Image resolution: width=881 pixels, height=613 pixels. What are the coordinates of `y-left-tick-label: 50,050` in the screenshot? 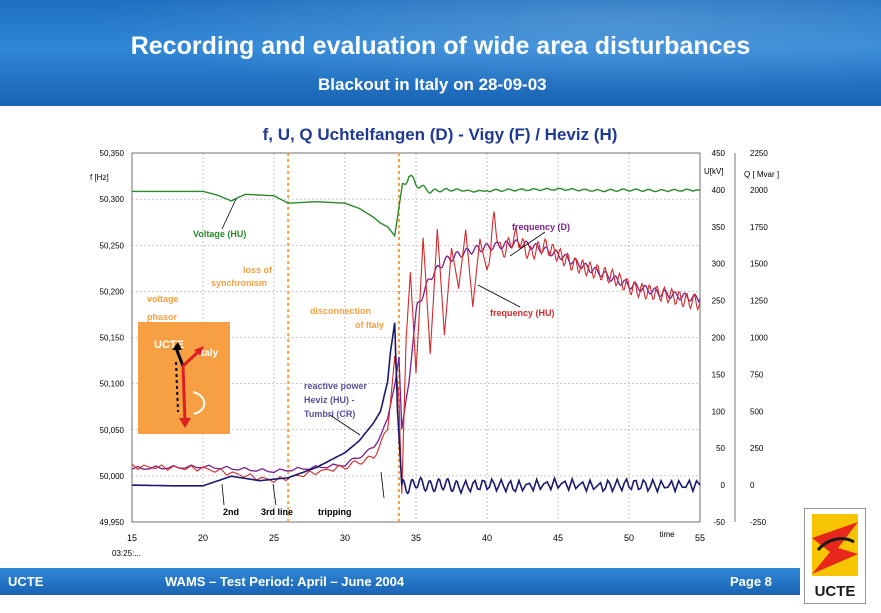 It's located at (112, 430).